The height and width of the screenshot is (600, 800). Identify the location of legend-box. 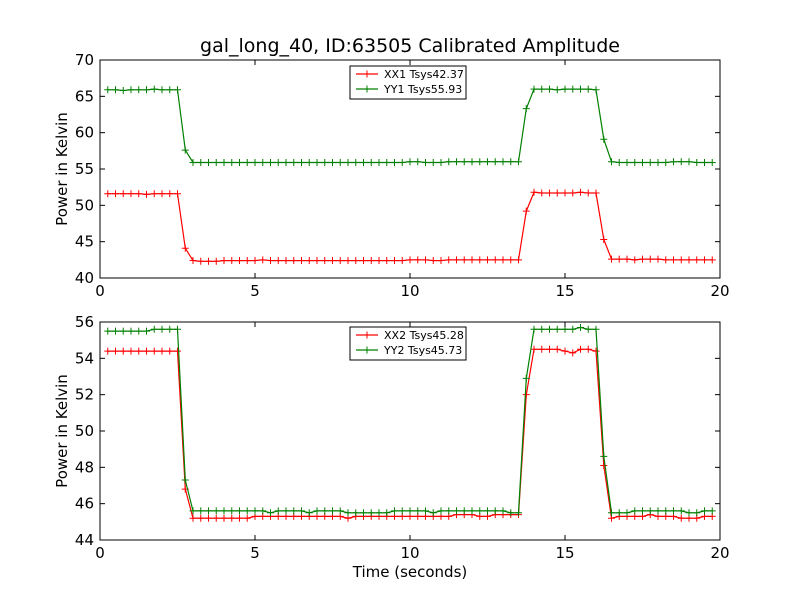
(408, 343).